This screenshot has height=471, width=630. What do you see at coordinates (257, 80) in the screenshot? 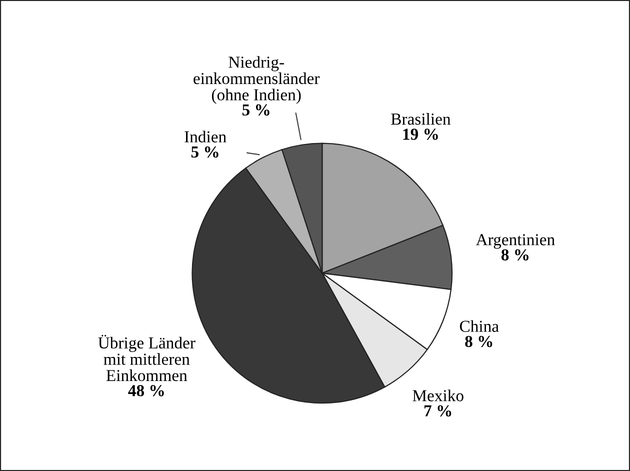
I see `slice-label: Niedrig- einkommensländer (ohne Indien)` at bounding box center [257, 80].